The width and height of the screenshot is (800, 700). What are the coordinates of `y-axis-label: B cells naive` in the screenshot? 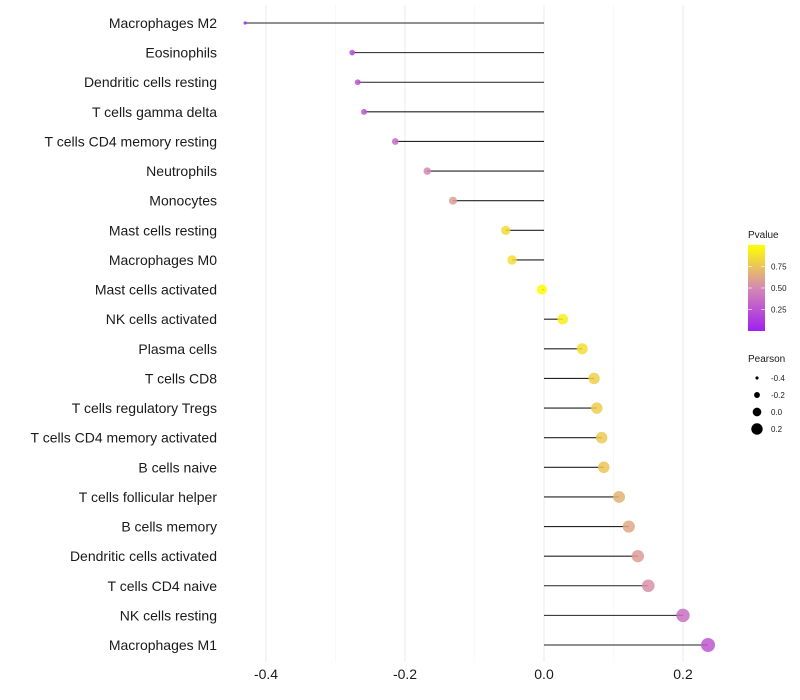 It's located at (177, 467).